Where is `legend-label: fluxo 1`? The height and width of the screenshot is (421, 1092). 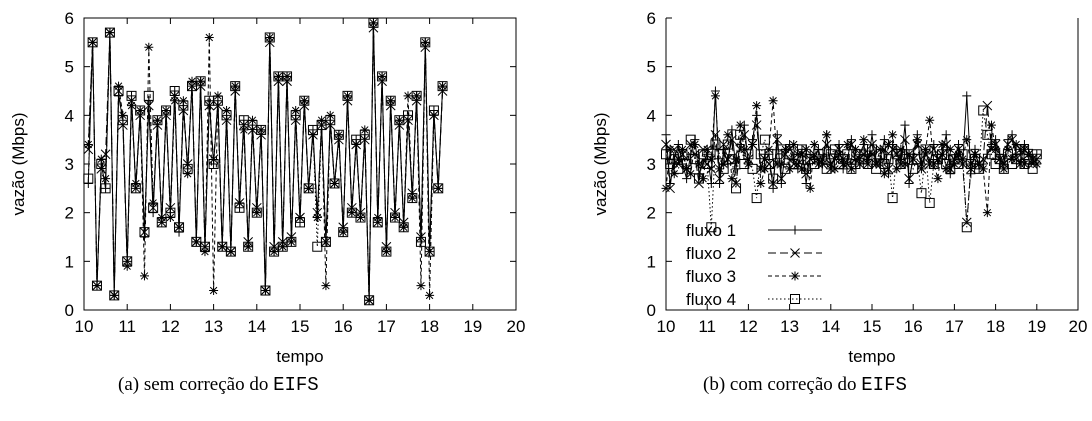
legend-label: fluxo 1 is located at coordinates (711, 230).